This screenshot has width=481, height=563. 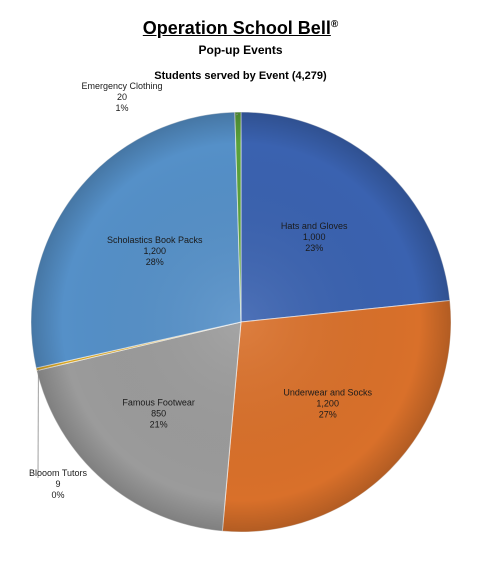 I want to click on slice-label-emergency-clothing: Emergency Clothing 20 1%, so click(x=121, y=97).